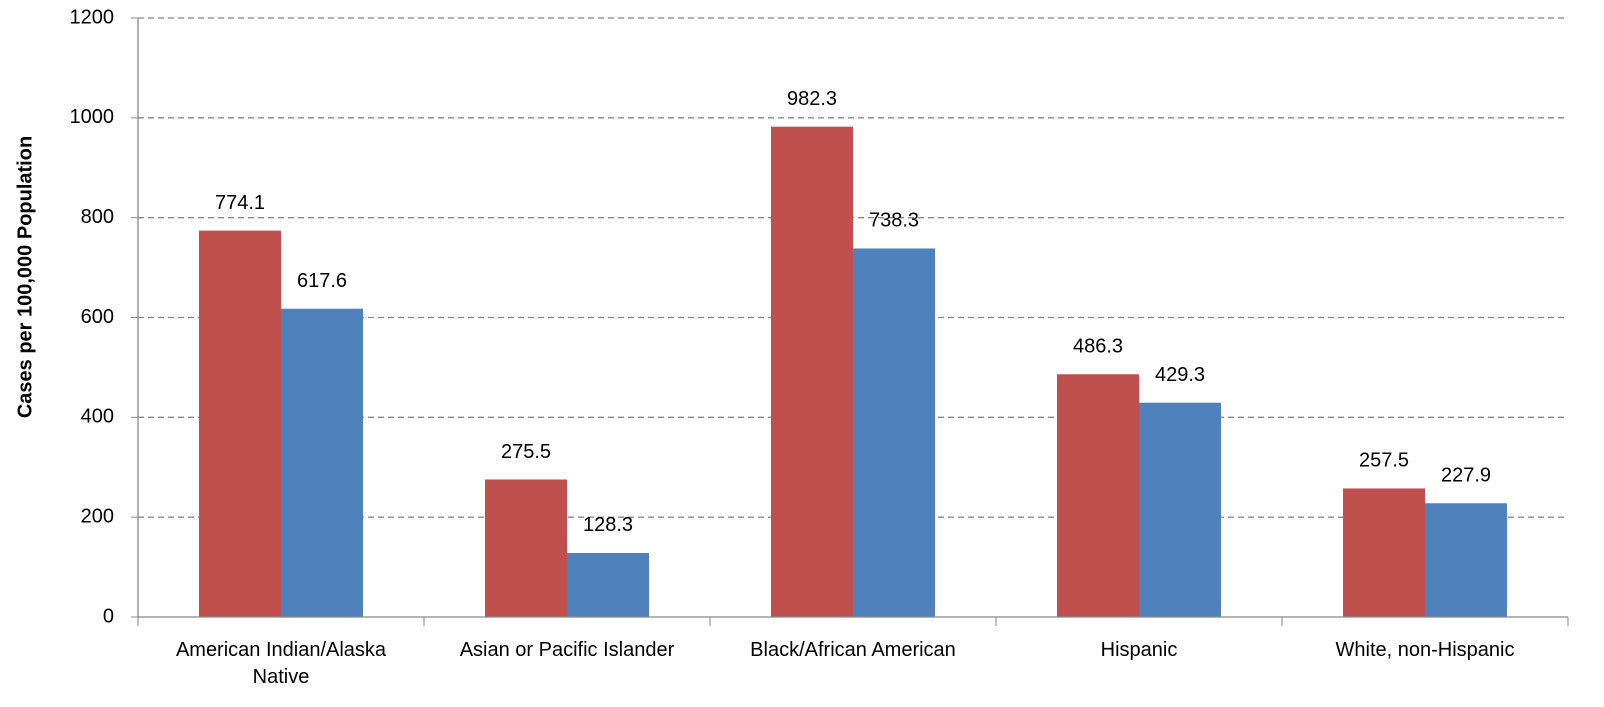 The height and width of the screenshot is (707, 1604). I want to click on data-label: 227.9, so click(1466, 476).